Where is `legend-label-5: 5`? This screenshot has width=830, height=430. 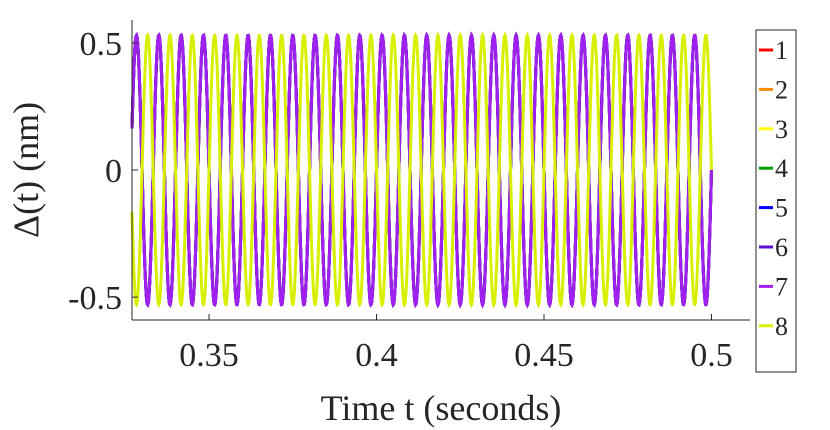 legend-label-5: 5 is located at coordinates (781, 208).